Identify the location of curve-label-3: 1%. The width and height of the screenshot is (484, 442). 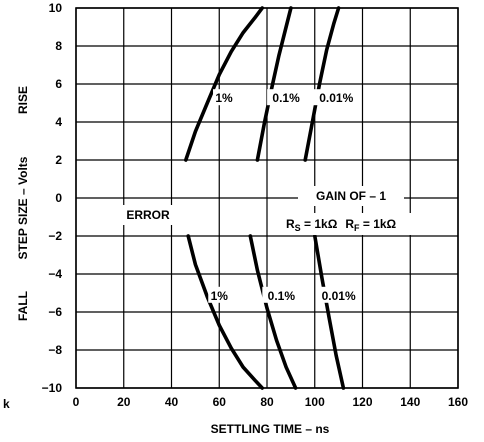
(220, 296).